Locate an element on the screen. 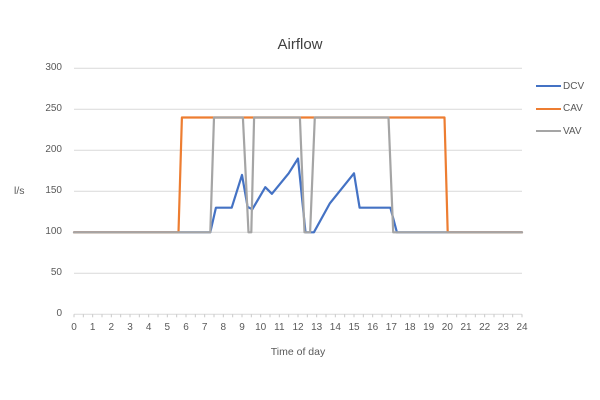  x-tick-label-20: 20 is located at coordinates (447, 327).